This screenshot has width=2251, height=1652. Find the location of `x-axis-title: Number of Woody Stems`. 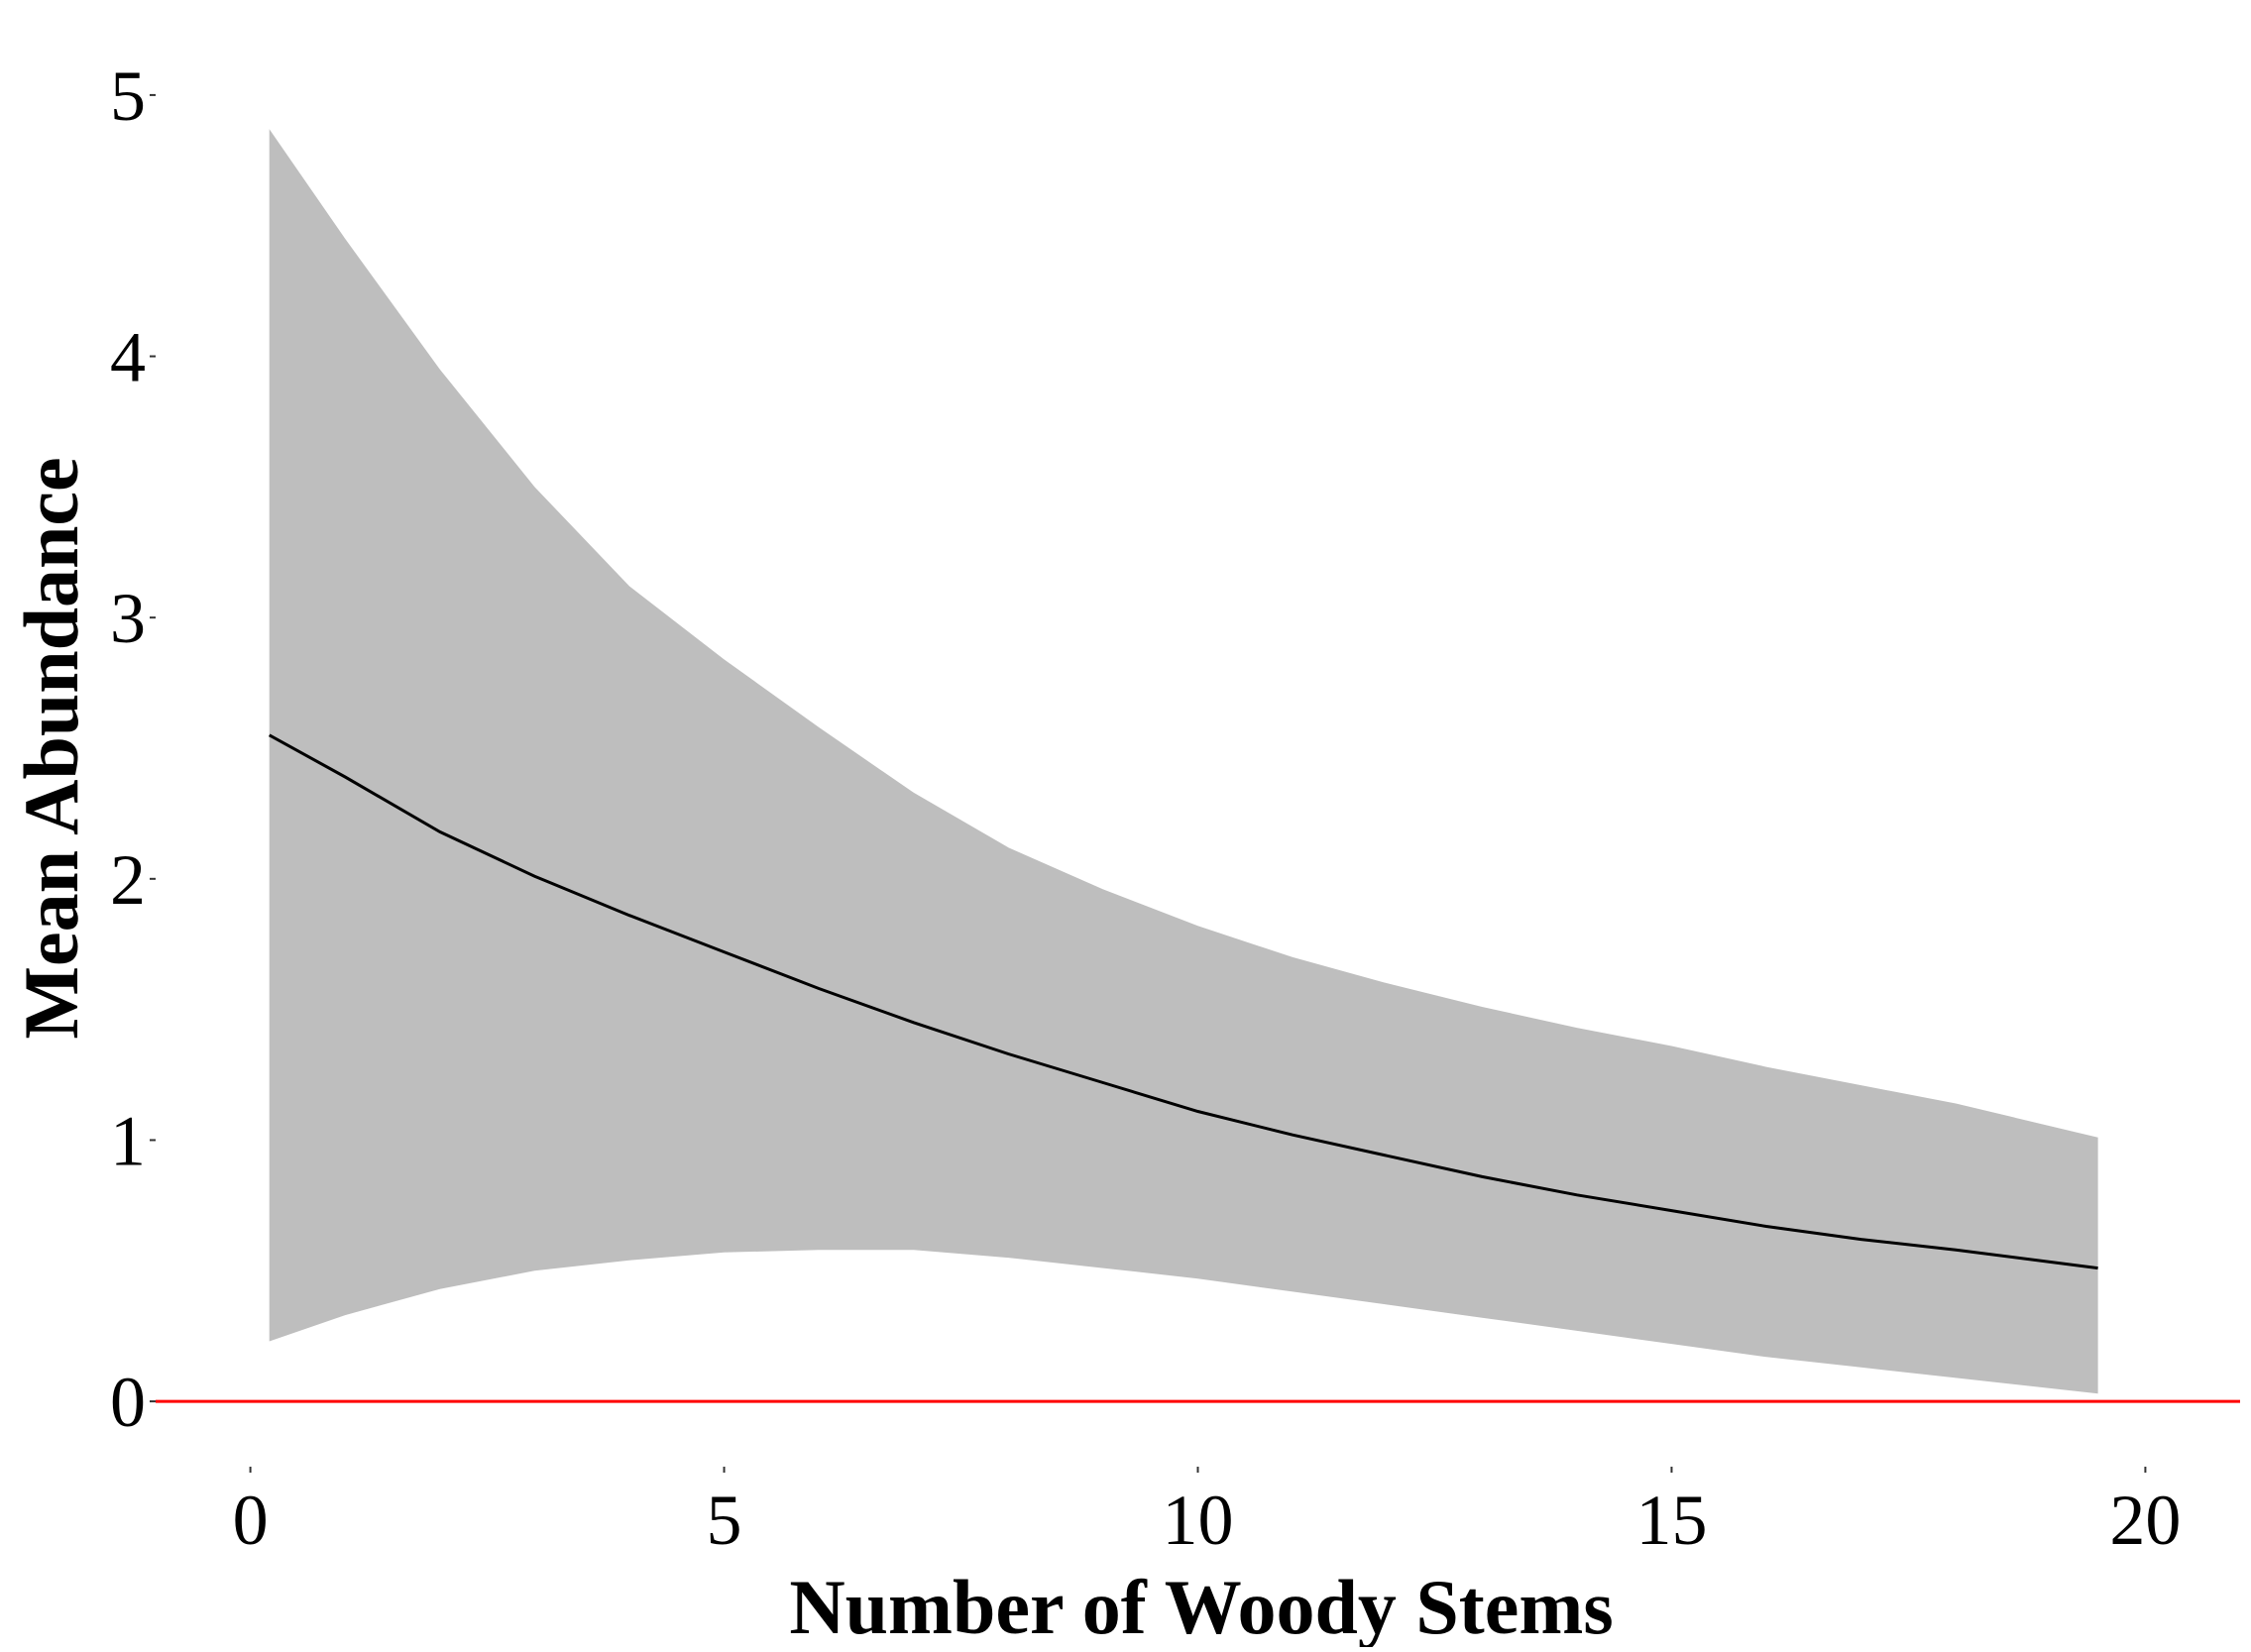

x-axis-title: Number of Woody Stems is located at coordinates (1201, 1605).